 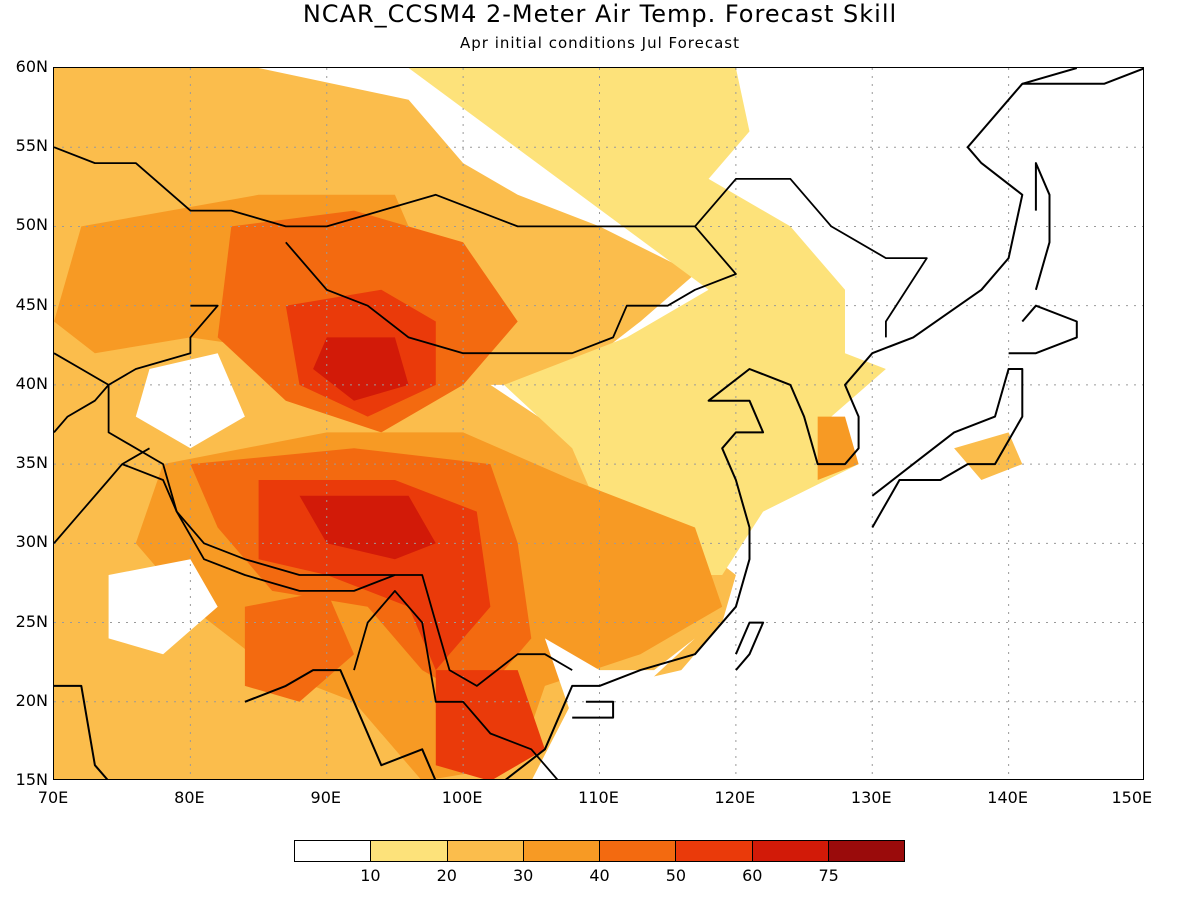 I want to click on lat-label: 40N, so click(x=31, y=383).